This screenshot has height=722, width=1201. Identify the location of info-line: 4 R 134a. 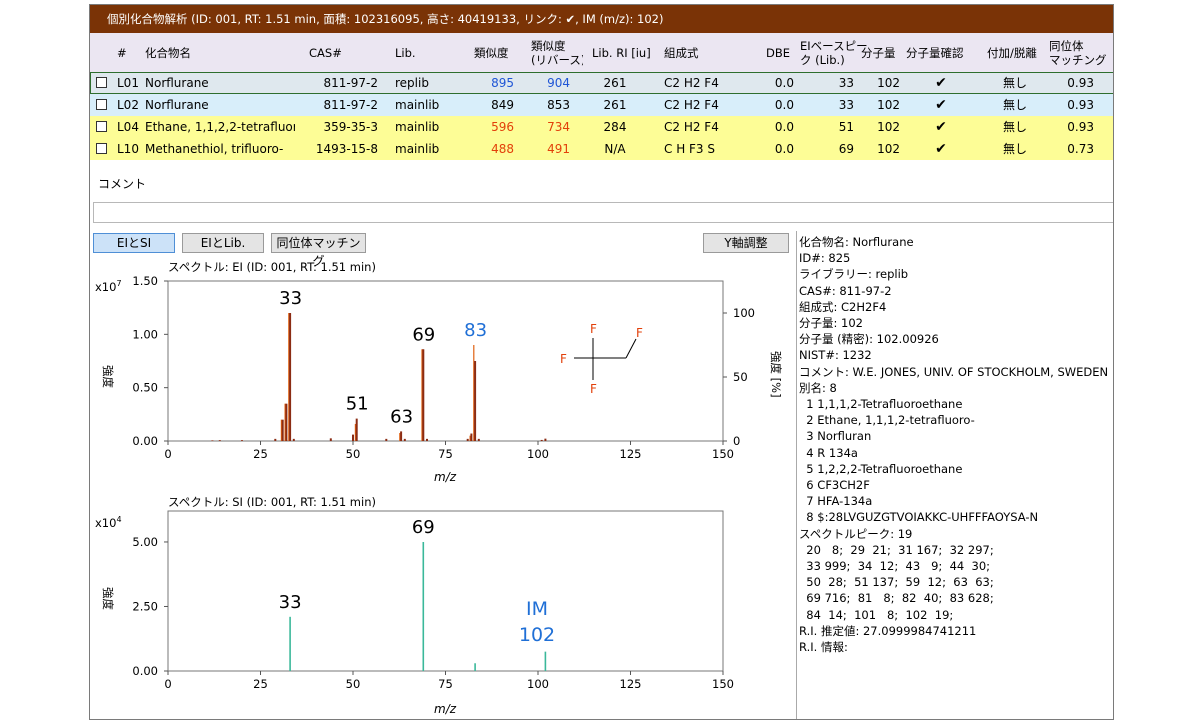
(828, 452).